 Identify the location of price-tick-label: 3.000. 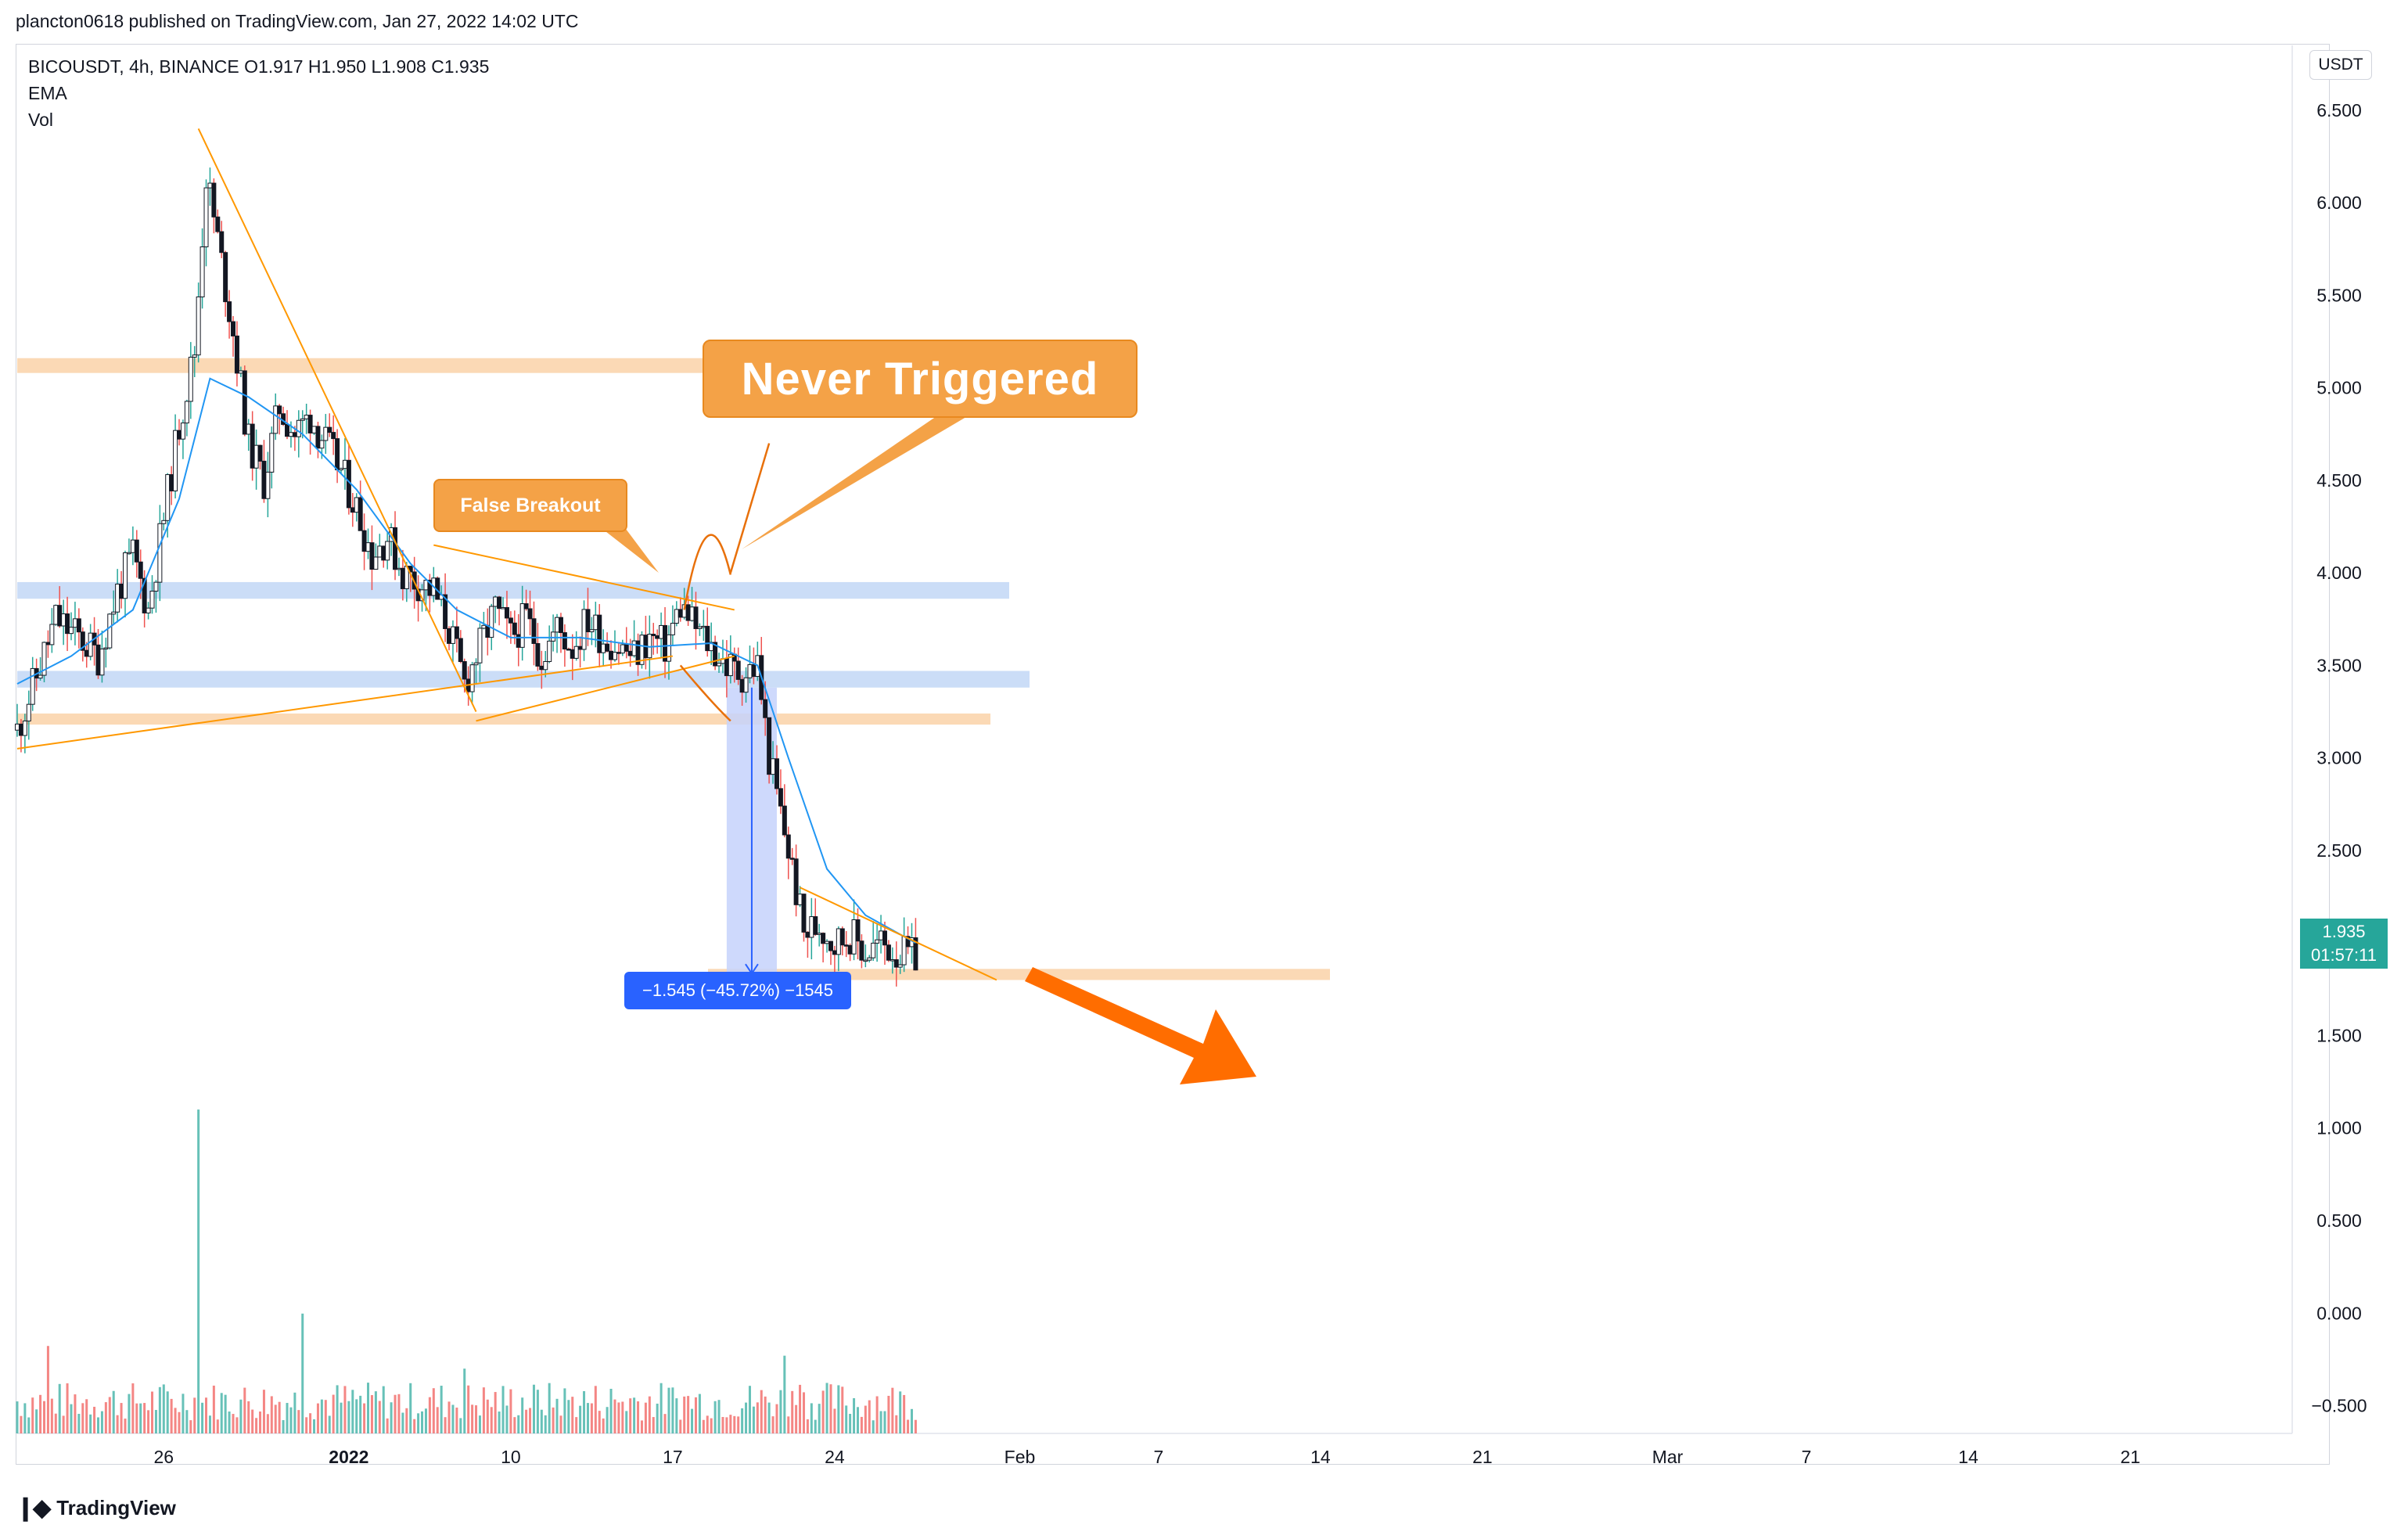
(2339, 758).